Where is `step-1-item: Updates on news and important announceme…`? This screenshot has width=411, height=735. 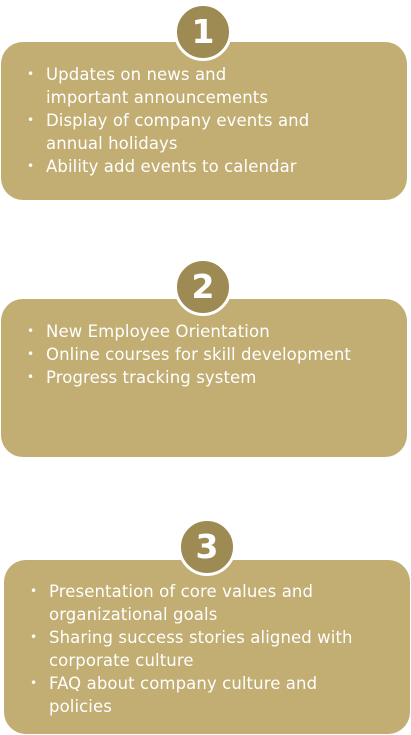
step-1-item: Updates on news and important announceme… is located at coordinates (168, 86).